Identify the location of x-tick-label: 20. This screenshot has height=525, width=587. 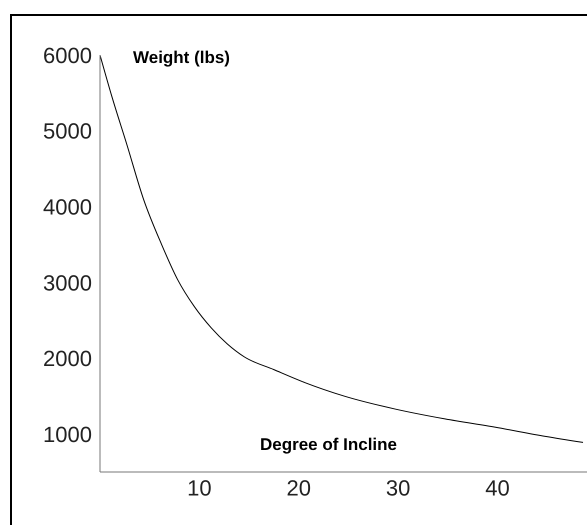
(299, 488).